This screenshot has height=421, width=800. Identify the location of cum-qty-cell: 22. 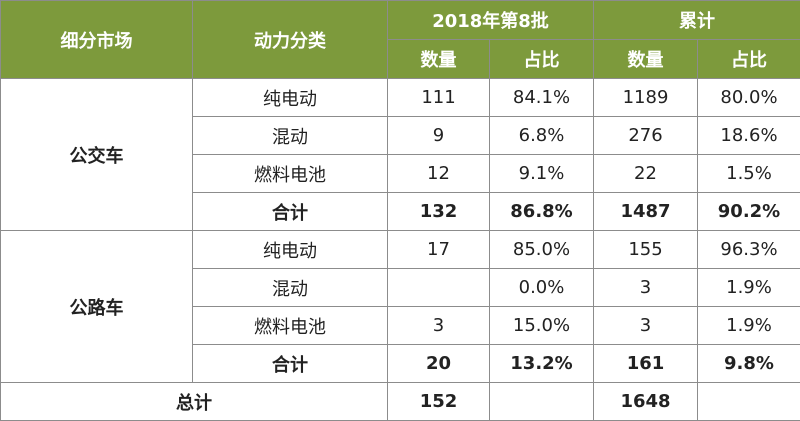
(645, 173).